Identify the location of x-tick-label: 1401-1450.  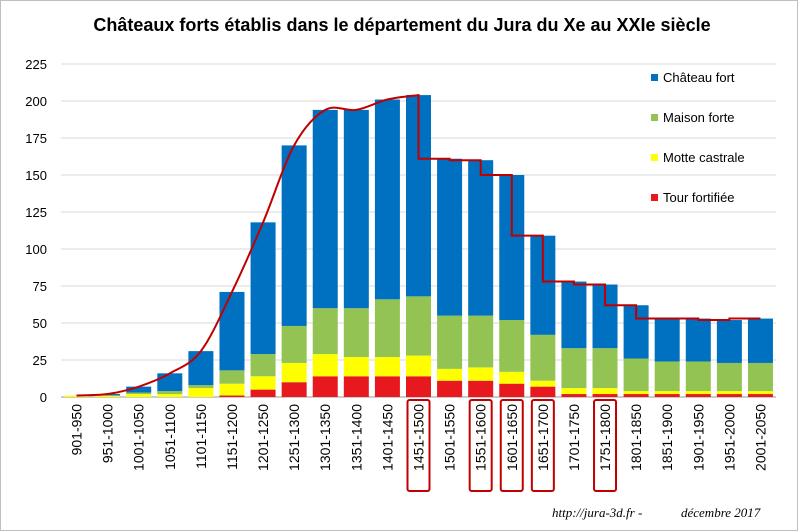
(387, 437).